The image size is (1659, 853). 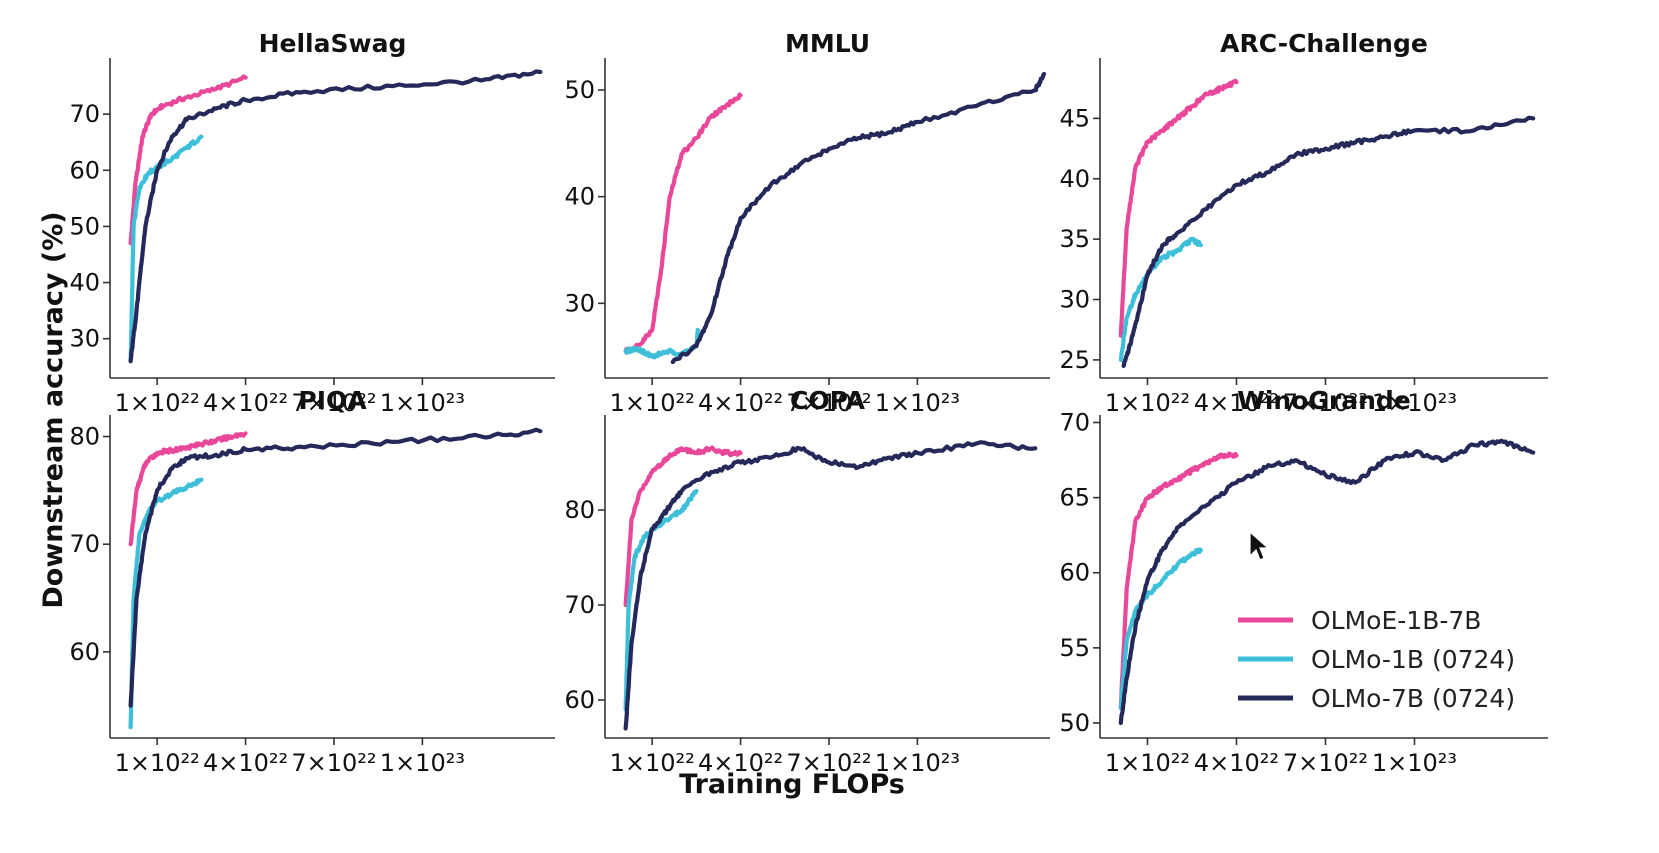 What do you see at coordinates (1259, 545) in the screenshot?
I see `mouse-cursor-icon` at bounding box center [1259, 545].